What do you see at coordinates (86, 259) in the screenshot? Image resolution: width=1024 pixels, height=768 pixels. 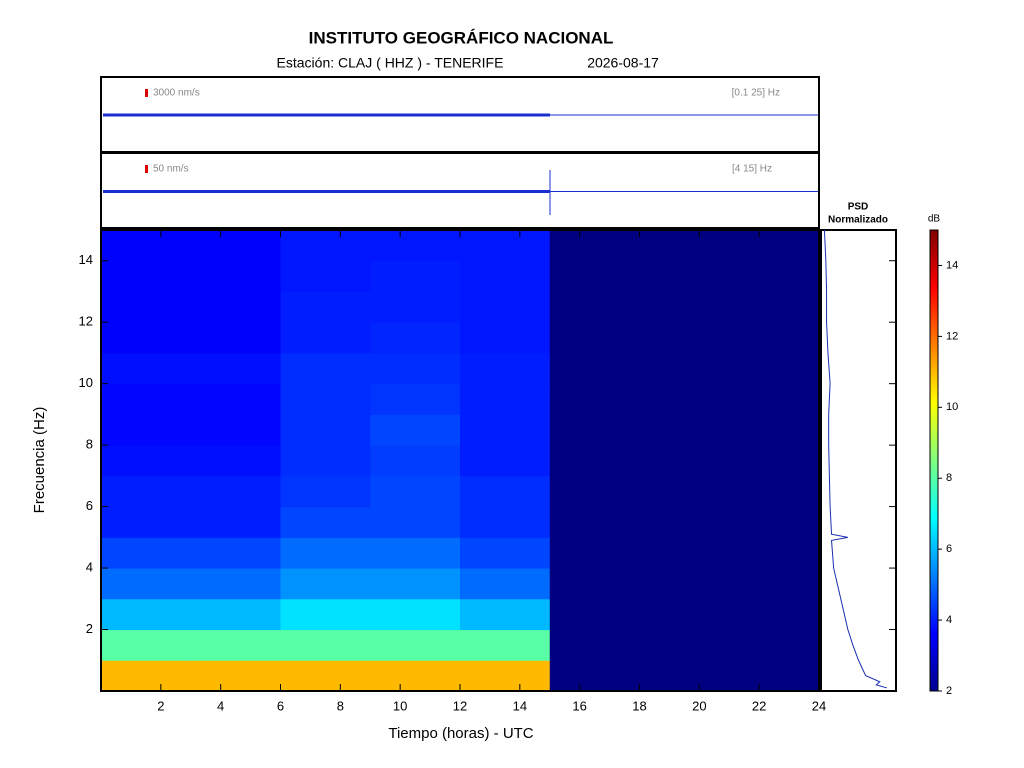 I see `y-tick-label: 14` at bounding box center [86, 259].